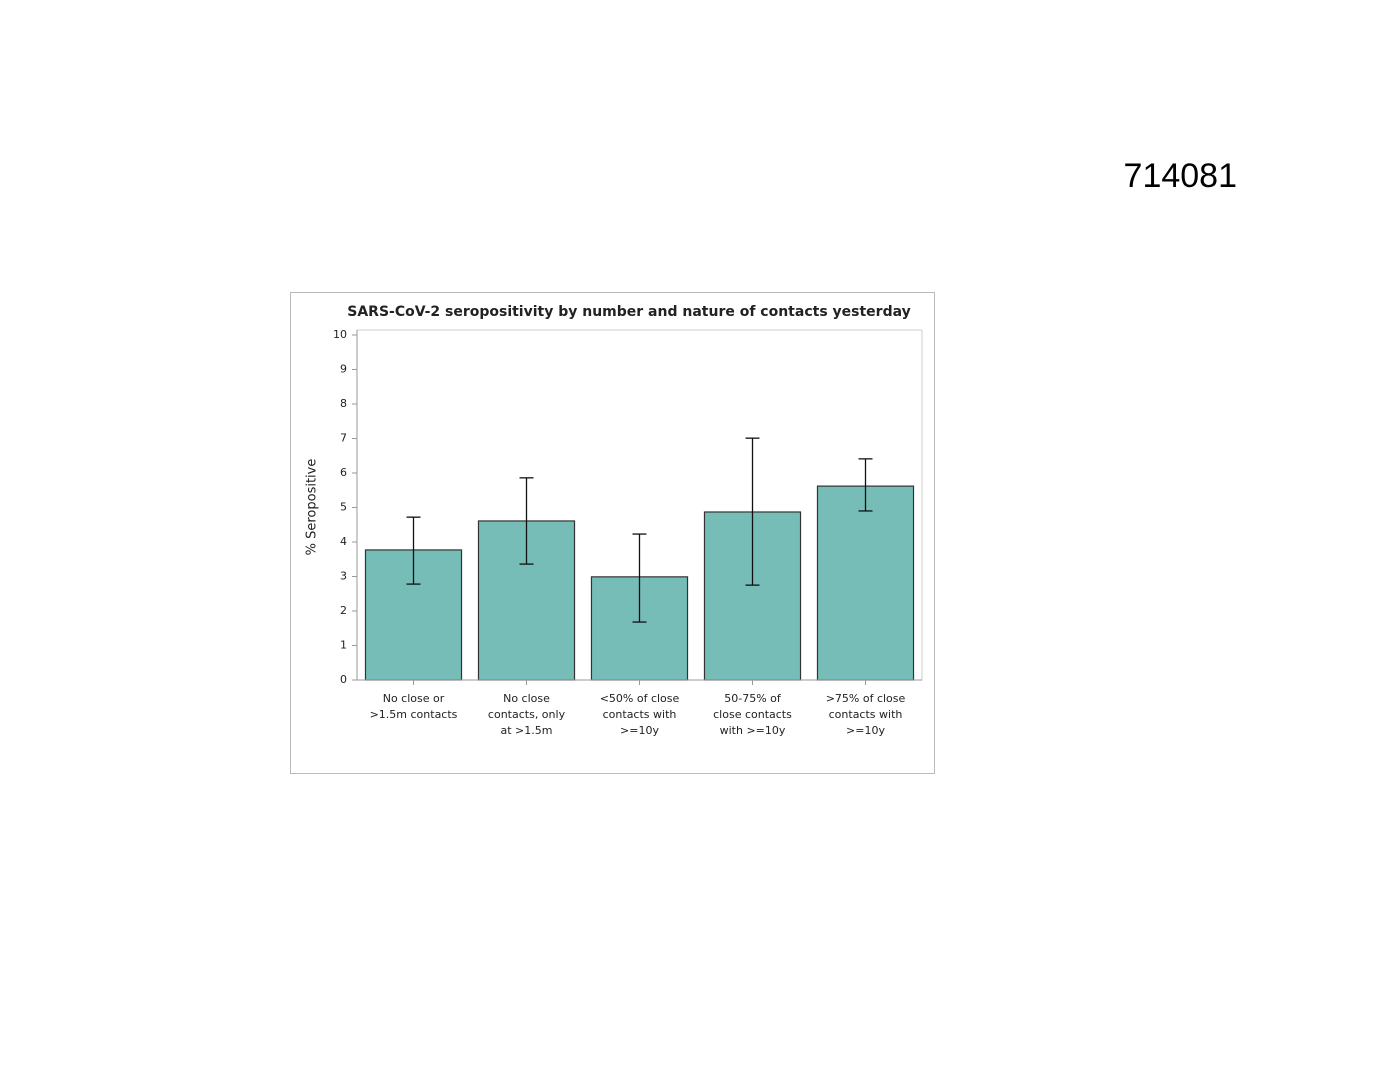  What do you see at coordinates (343, 576) in the screenshot?
I see `y-tick-label: 3` at bounding box center [343, 576].